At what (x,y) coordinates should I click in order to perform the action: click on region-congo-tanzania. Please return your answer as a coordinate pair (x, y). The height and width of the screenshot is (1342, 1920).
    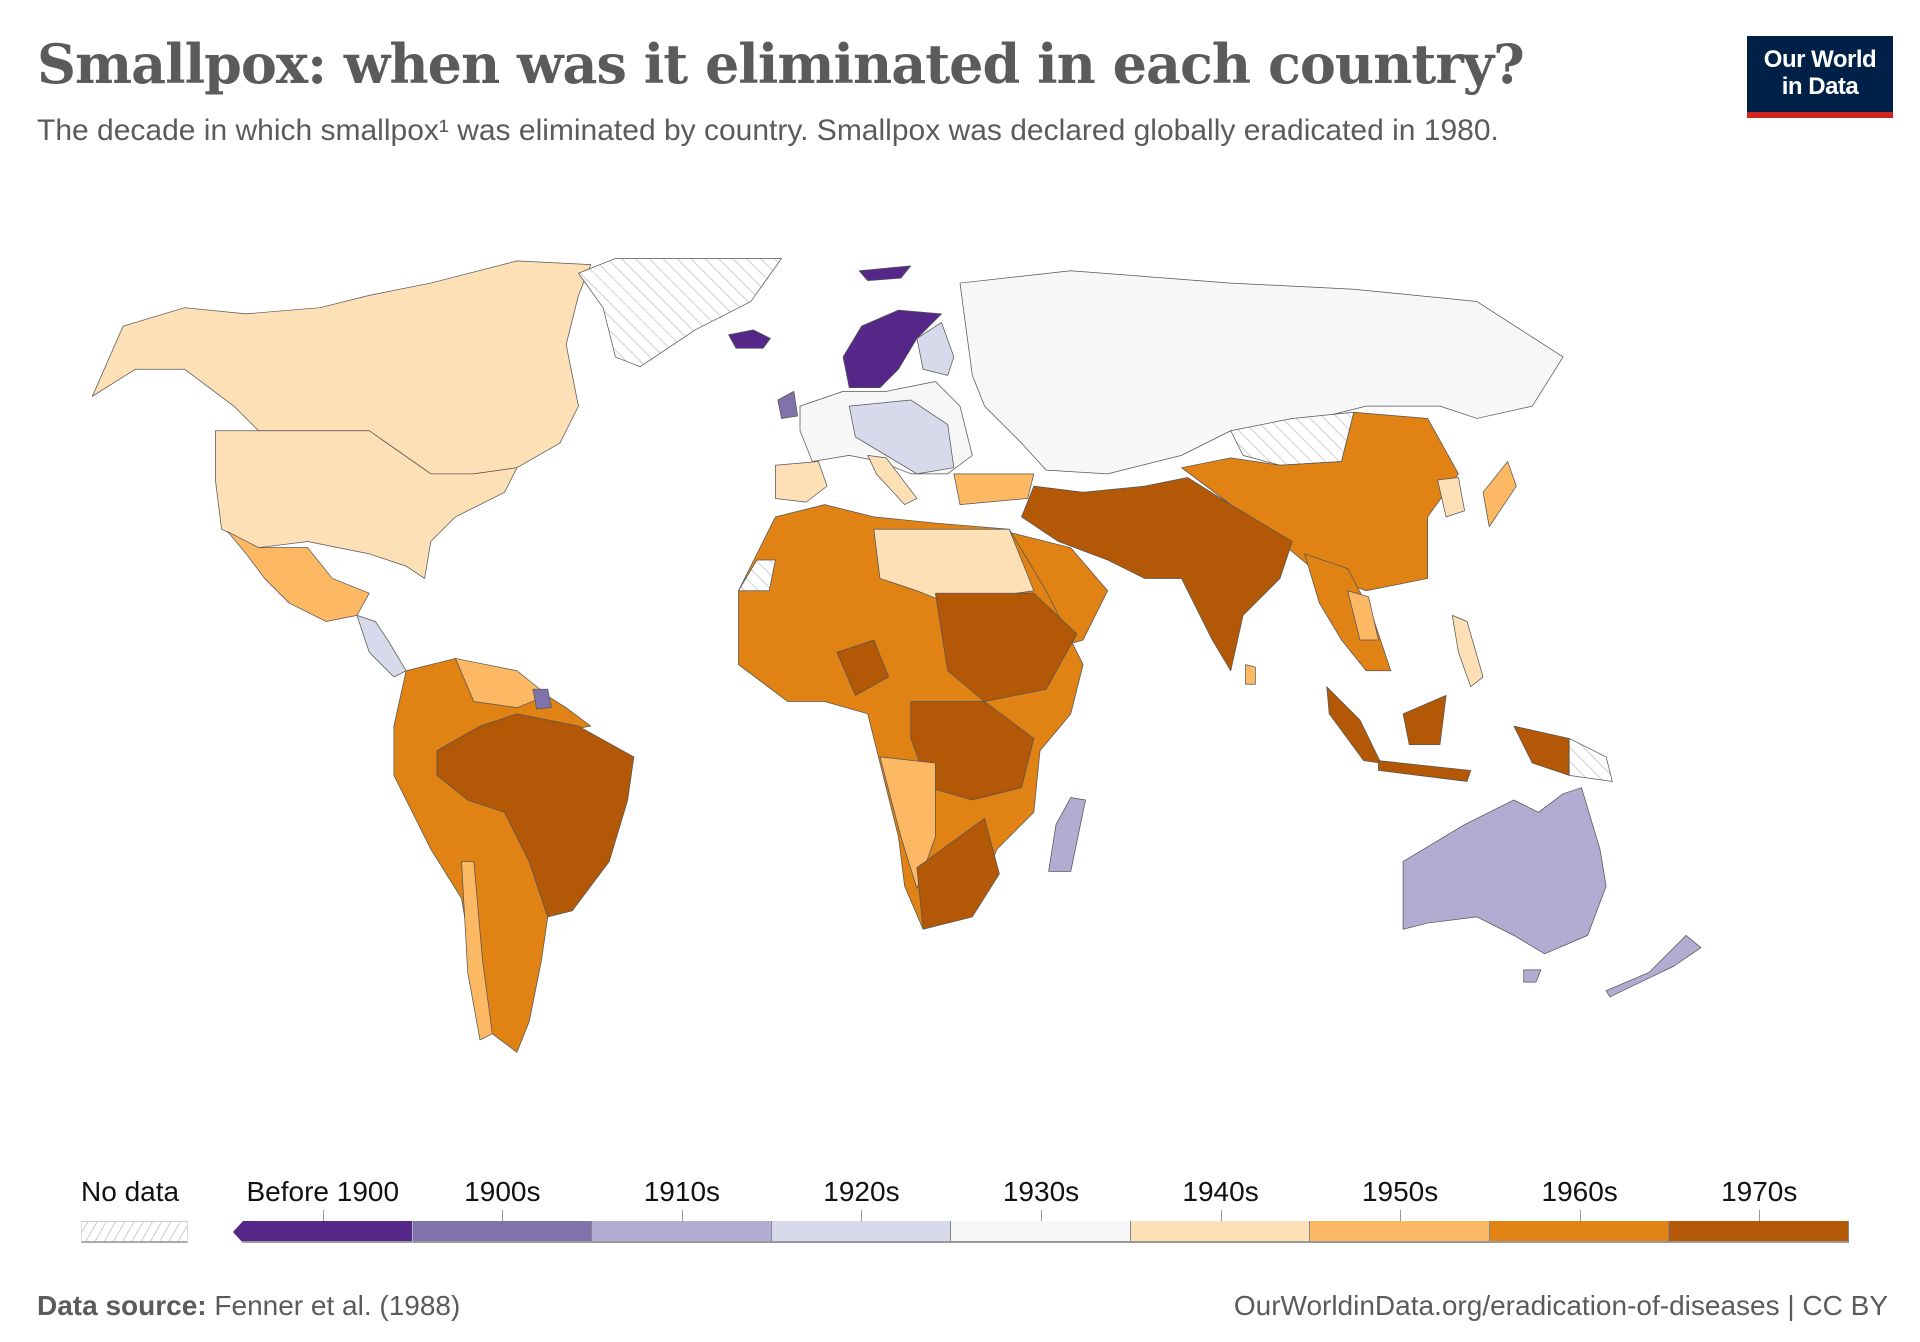
    Looking at the image, I should click on (972, 751).